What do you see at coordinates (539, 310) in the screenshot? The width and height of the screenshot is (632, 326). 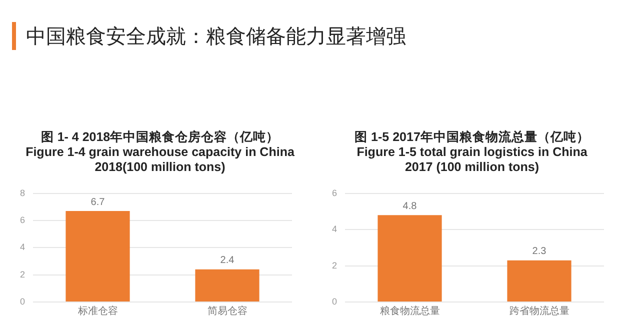 I see `x-tick-label: 跨省物流总量` at bounding box center [539, 310].